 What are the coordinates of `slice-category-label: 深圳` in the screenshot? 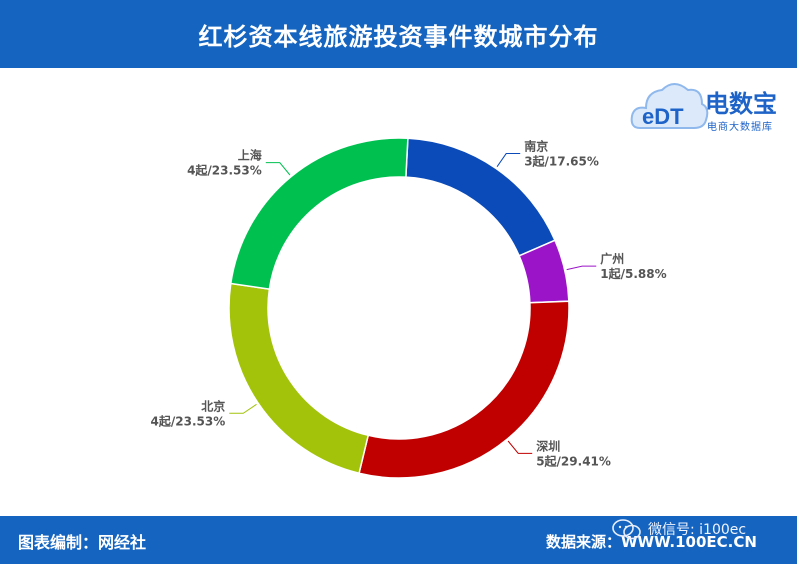 It's located at (548, 445).